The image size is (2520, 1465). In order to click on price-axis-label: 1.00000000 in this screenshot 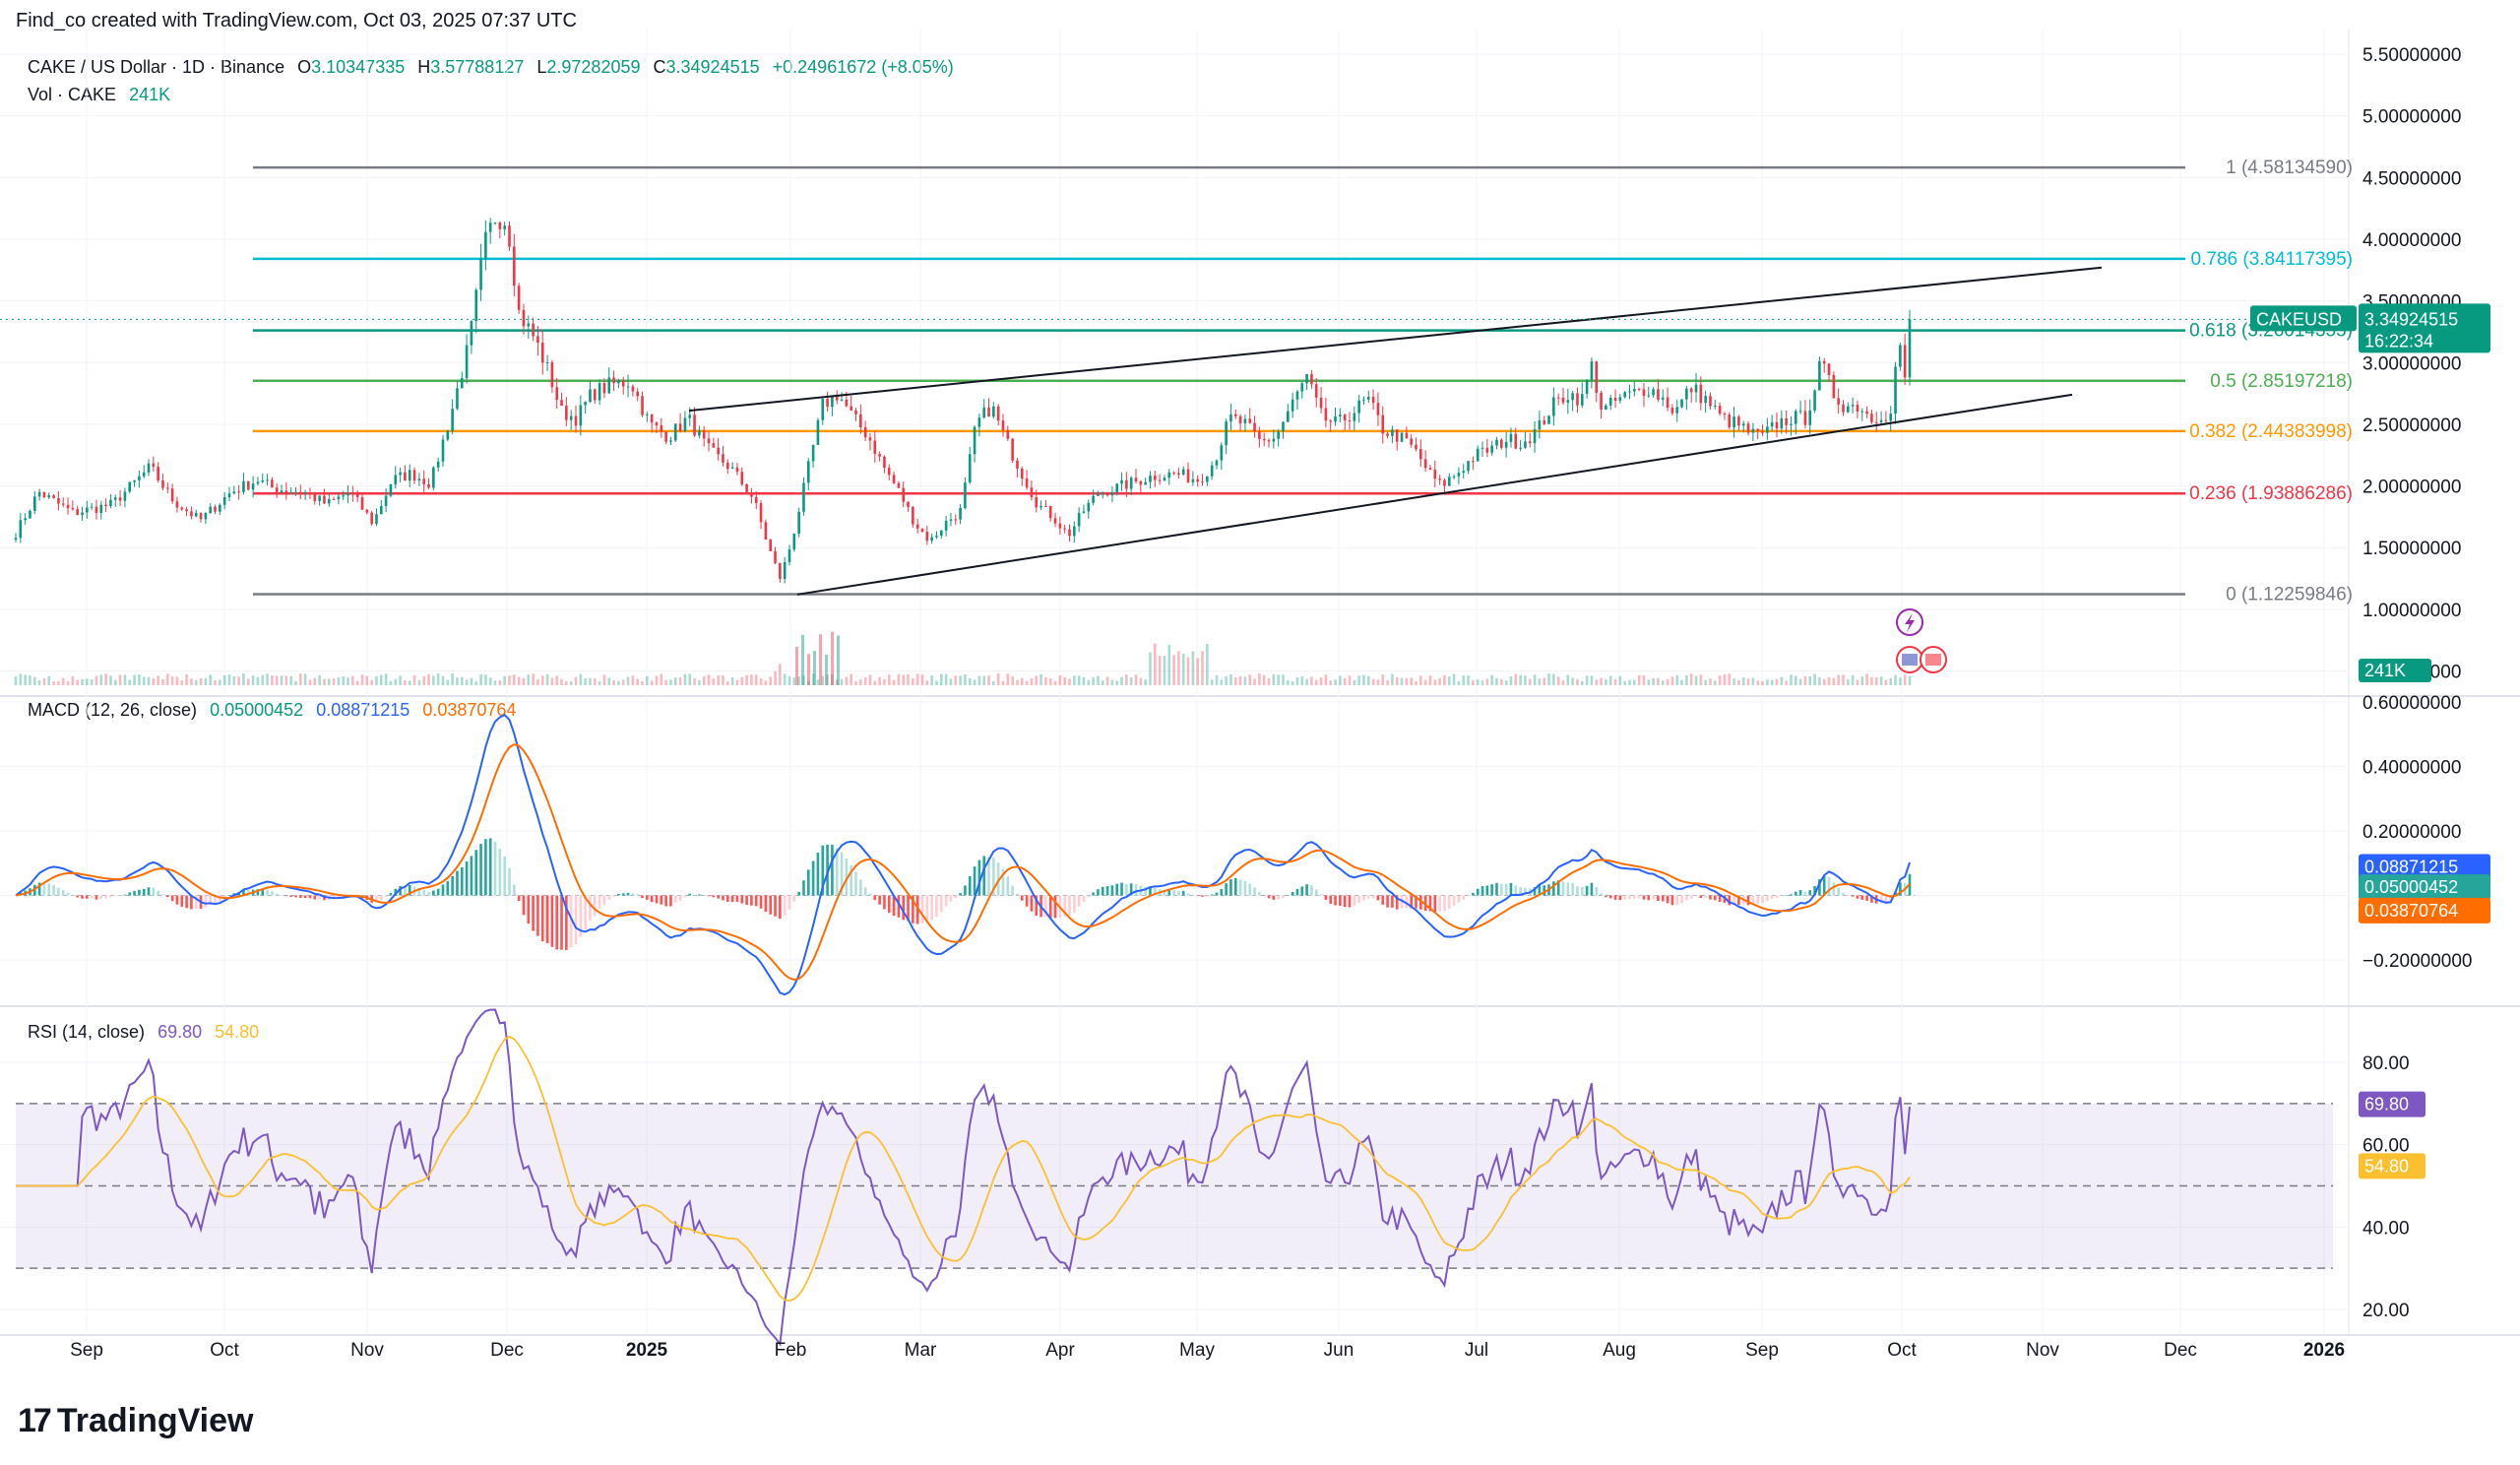, I will do `click(2411, 611)`.